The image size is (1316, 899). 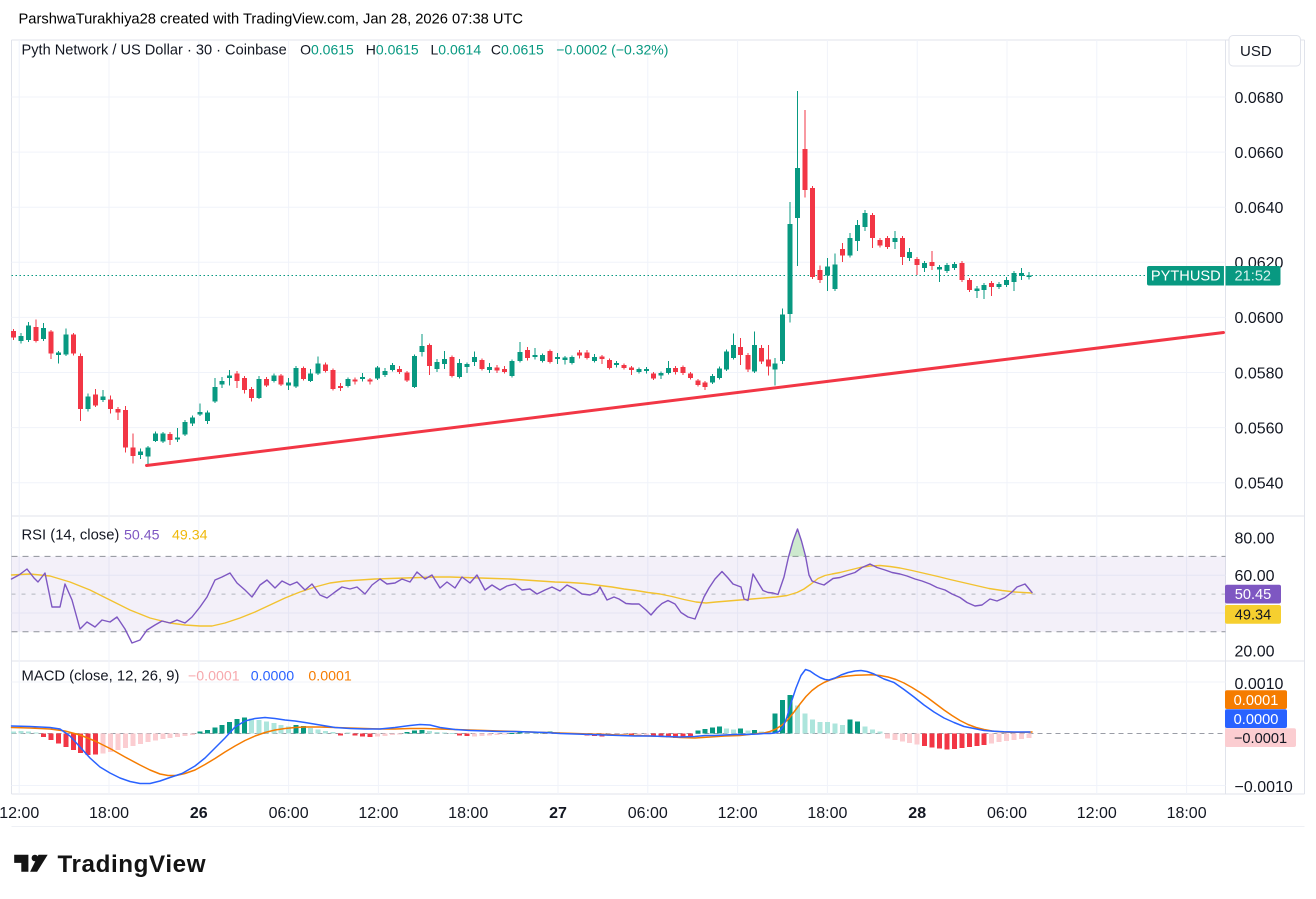 I want to click on svg-text: PYTHUSD, so click(x=1186, y=277).